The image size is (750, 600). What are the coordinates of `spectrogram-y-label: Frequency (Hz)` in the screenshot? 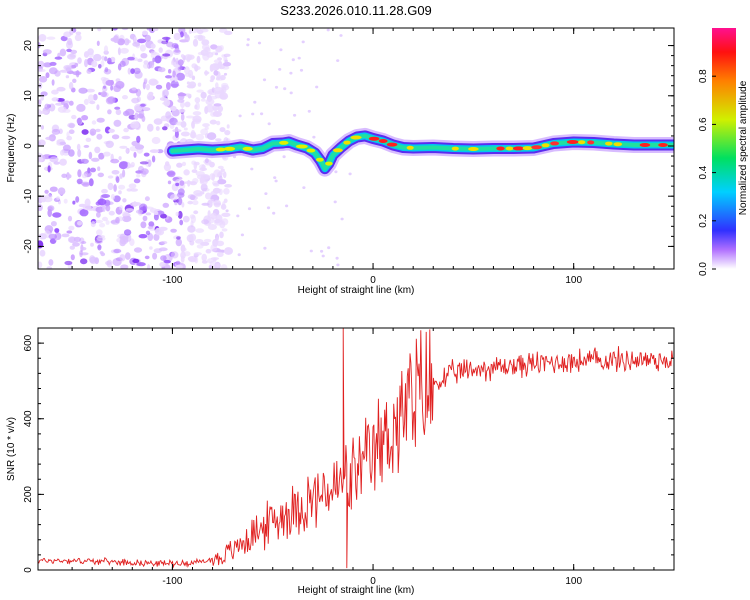 It's located at (11, 148).